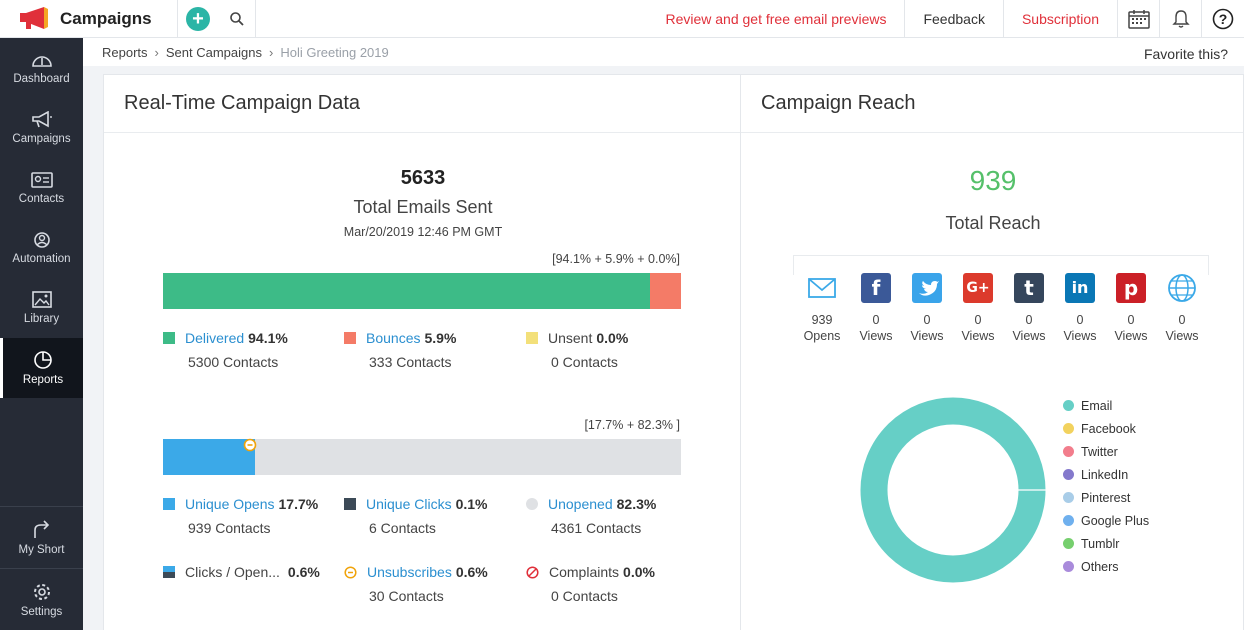 The image size is (1244, 630). I want to click on donut-legend-label: Email, so click(1097, 406).